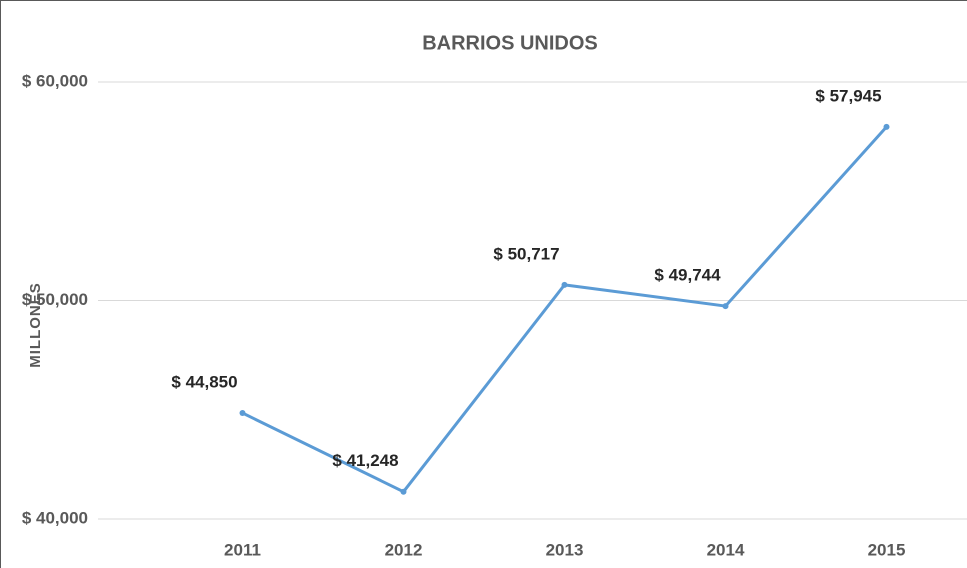 This screenshot has height=568, width=967. What do you see at coordinates (55, 517) in the screenshot?
I see `y-tick-label: $ 40,000` at bounding box center [55, 517].